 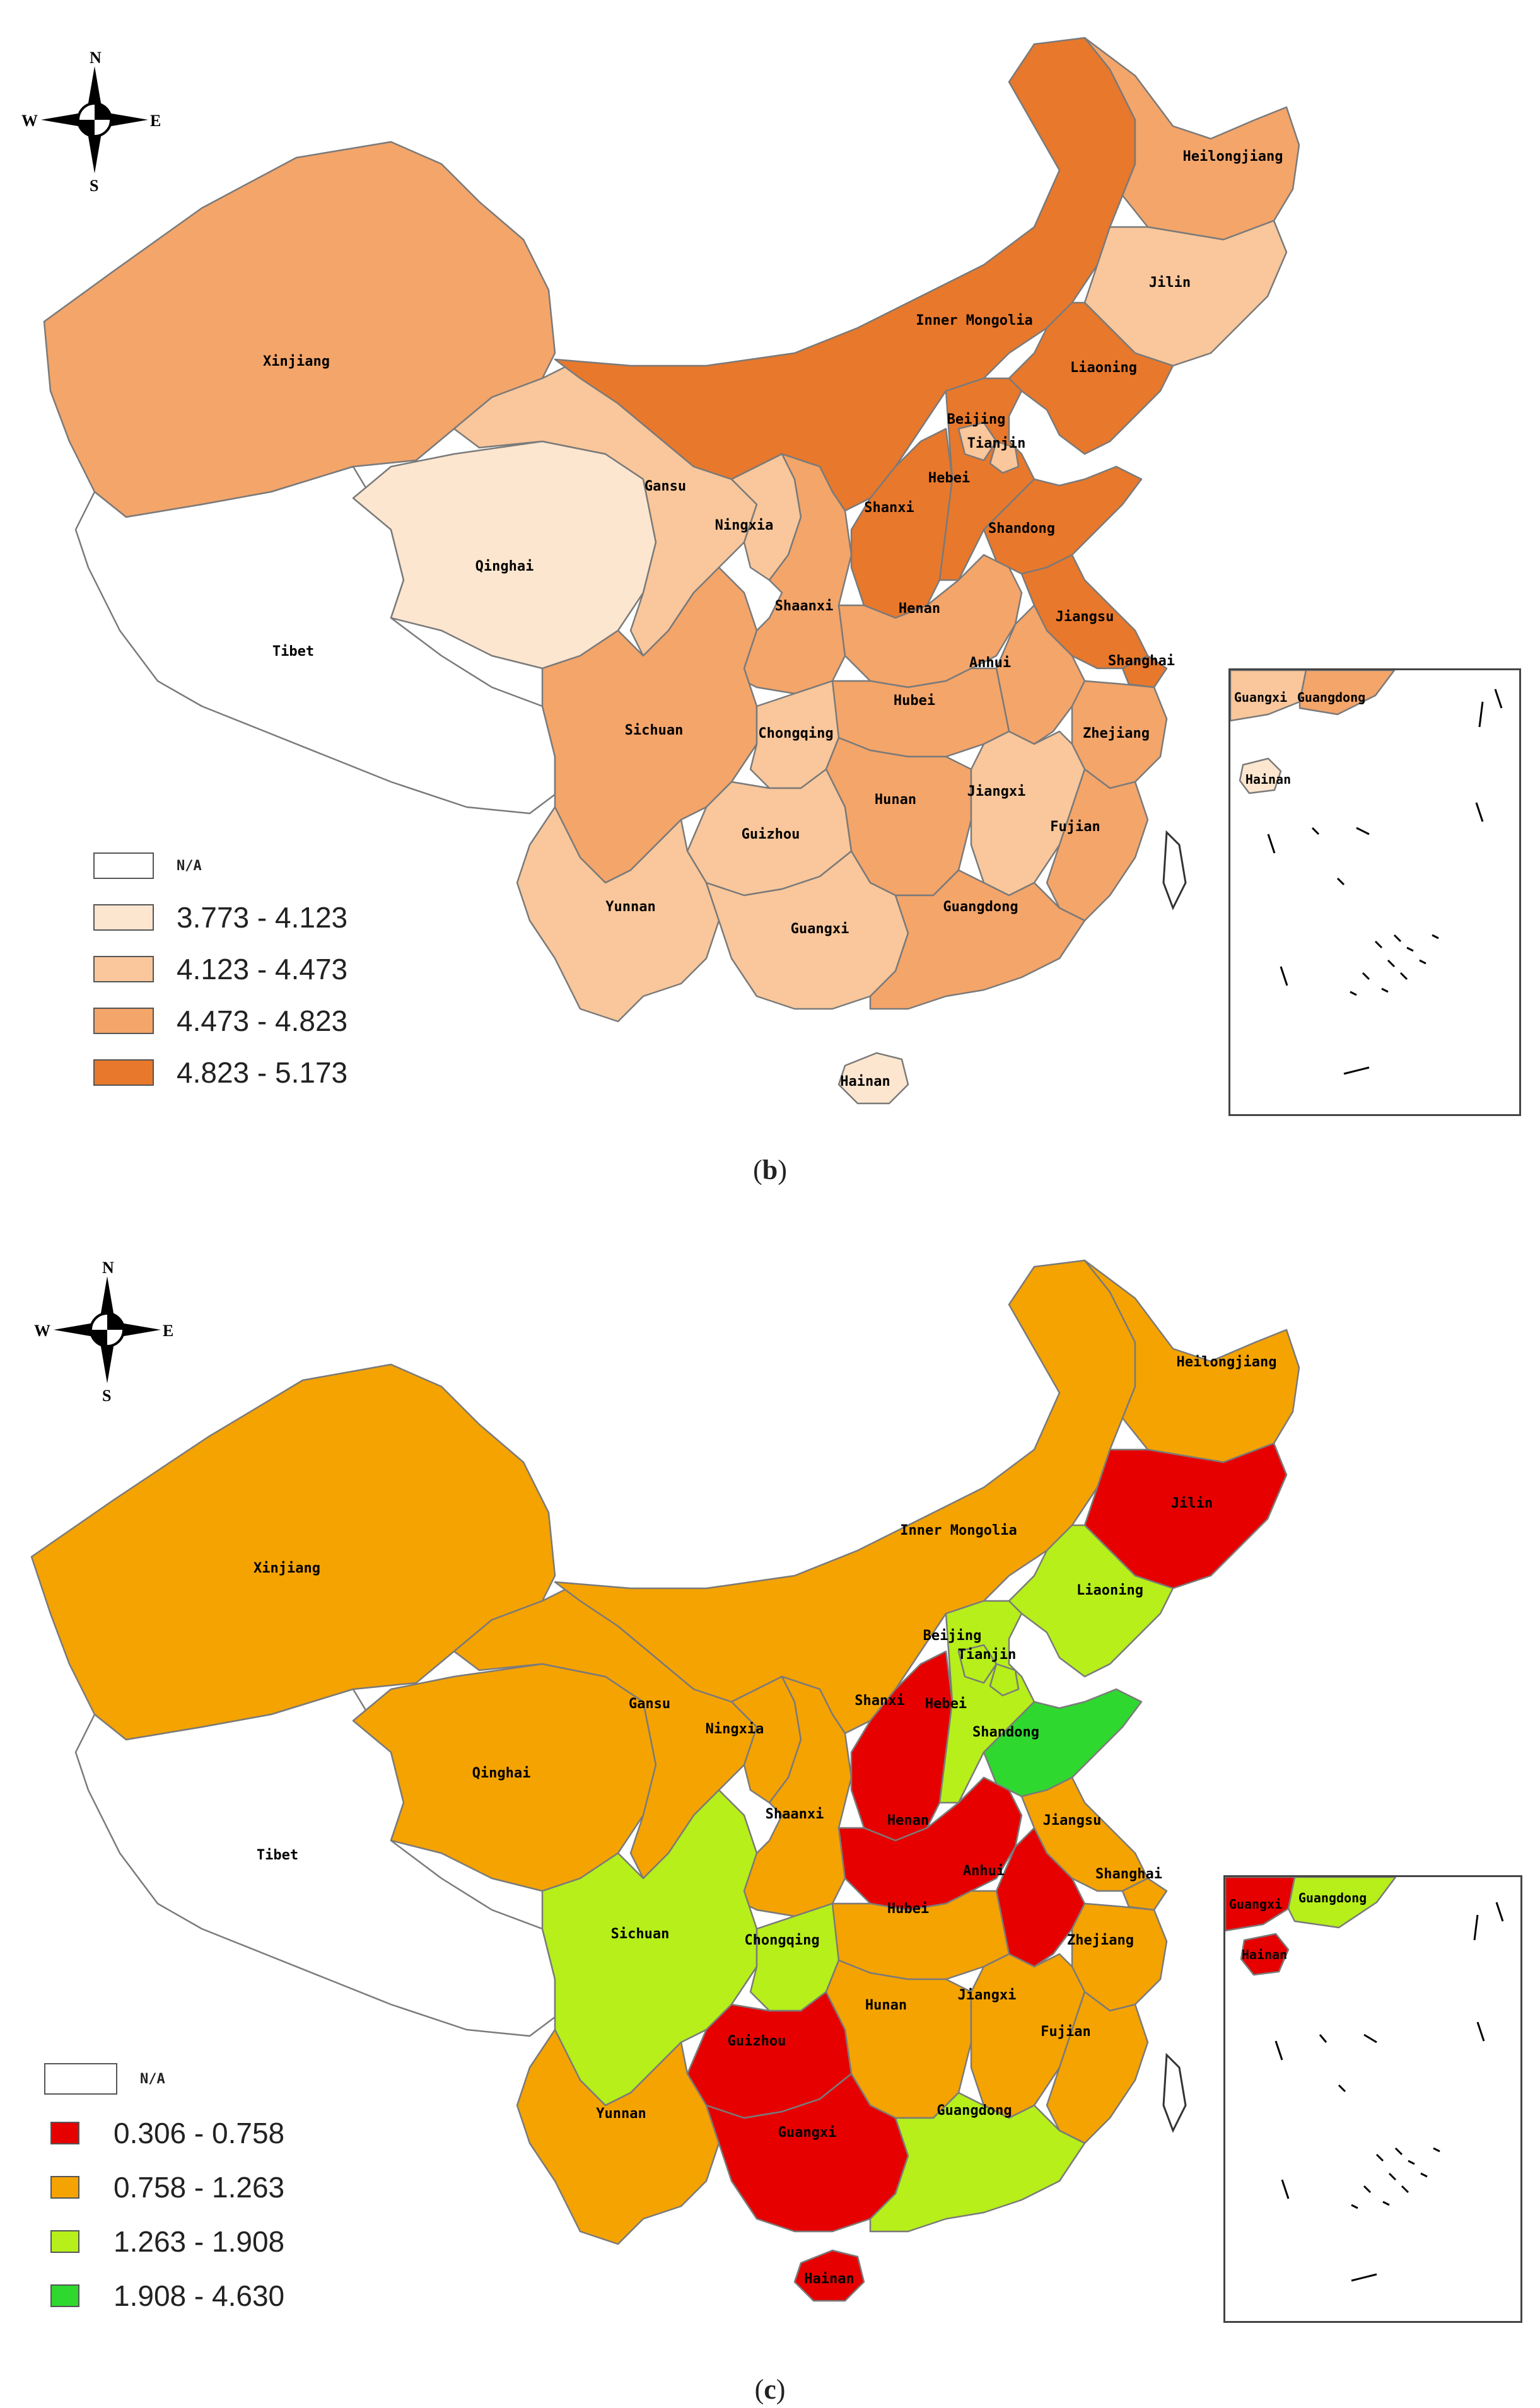 I want to click on south-china-sea-inset-c: Guangxi Guangdong Hainan, so click(x=1372, y=2099).